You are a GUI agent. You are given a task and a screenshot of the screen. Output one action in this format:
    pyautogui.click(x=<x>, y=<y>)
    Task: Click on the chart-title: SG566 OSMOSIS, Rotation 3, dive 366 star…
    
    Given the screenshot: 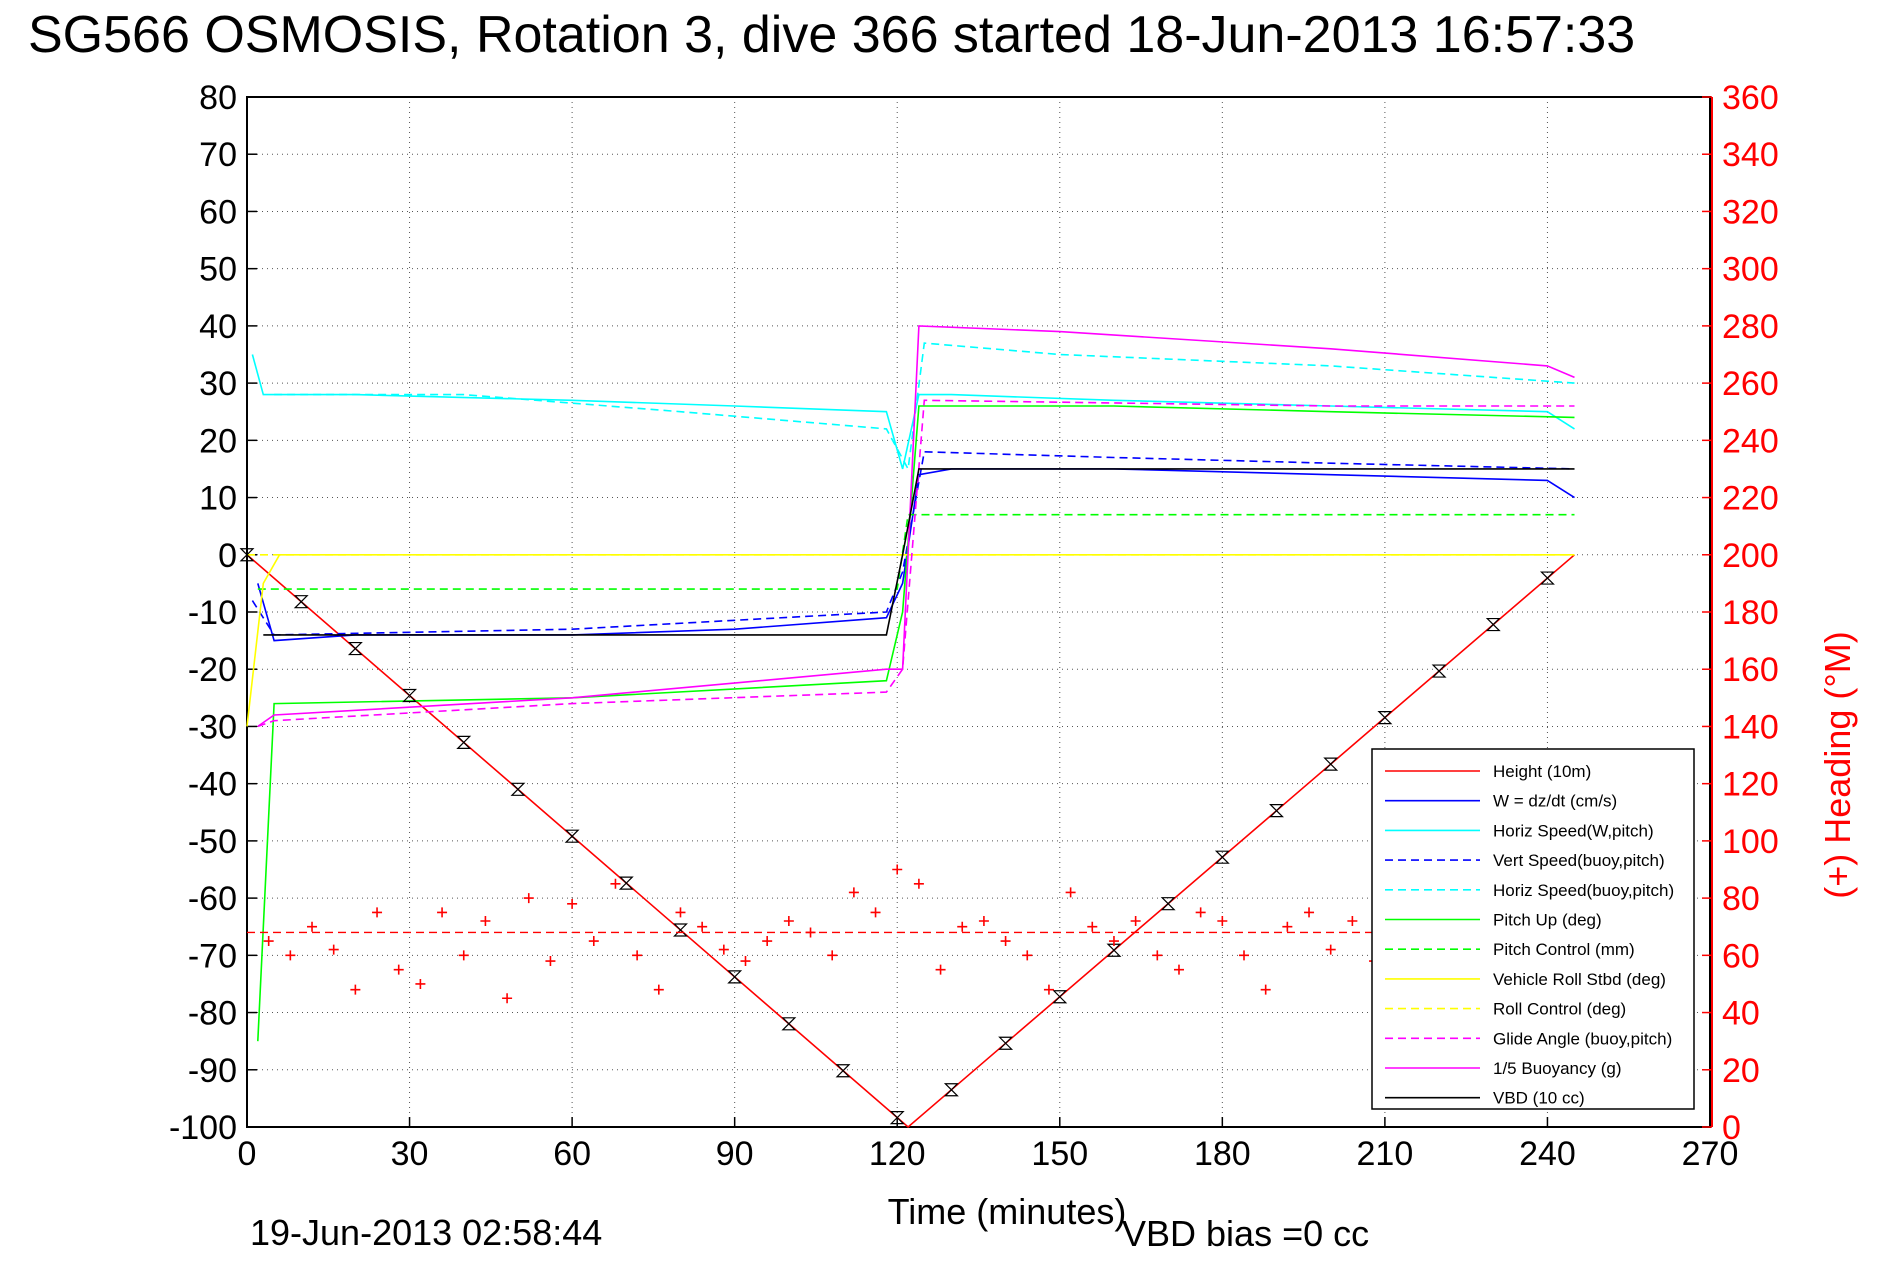 What is the action you would take?
    pyautogui.click(x=831, y=35)
    